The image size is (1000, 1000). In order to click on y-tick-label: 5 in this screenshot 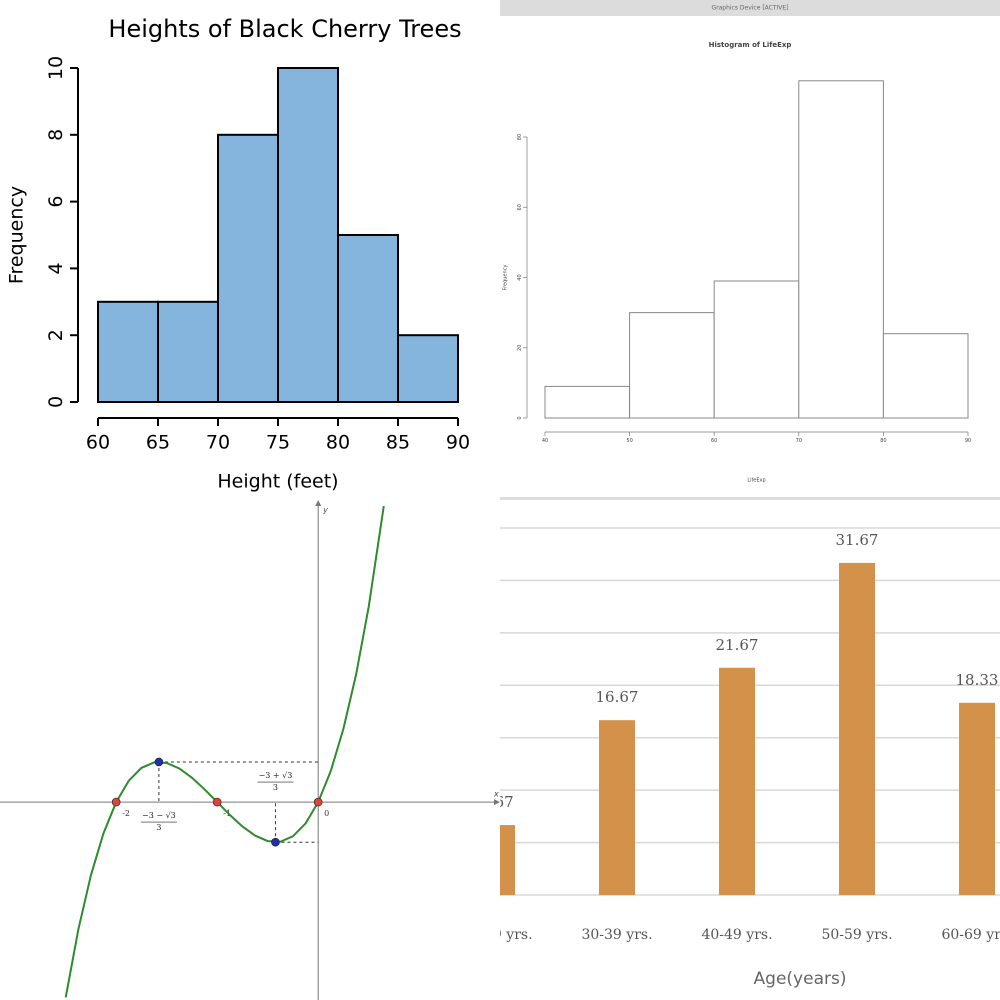, I will do `click(466, 842)`.